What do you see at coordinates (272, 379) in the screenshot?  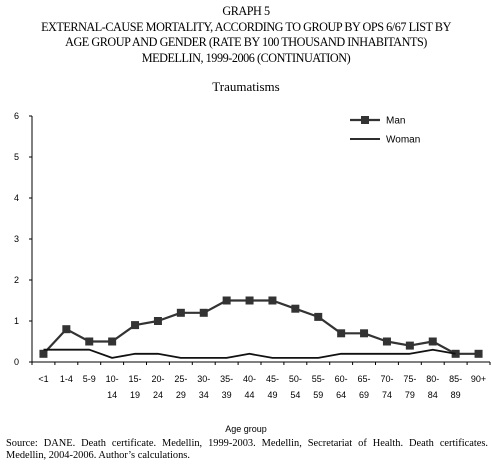 I see `x-tick-label: 45-` at bounding box center [272, 379].